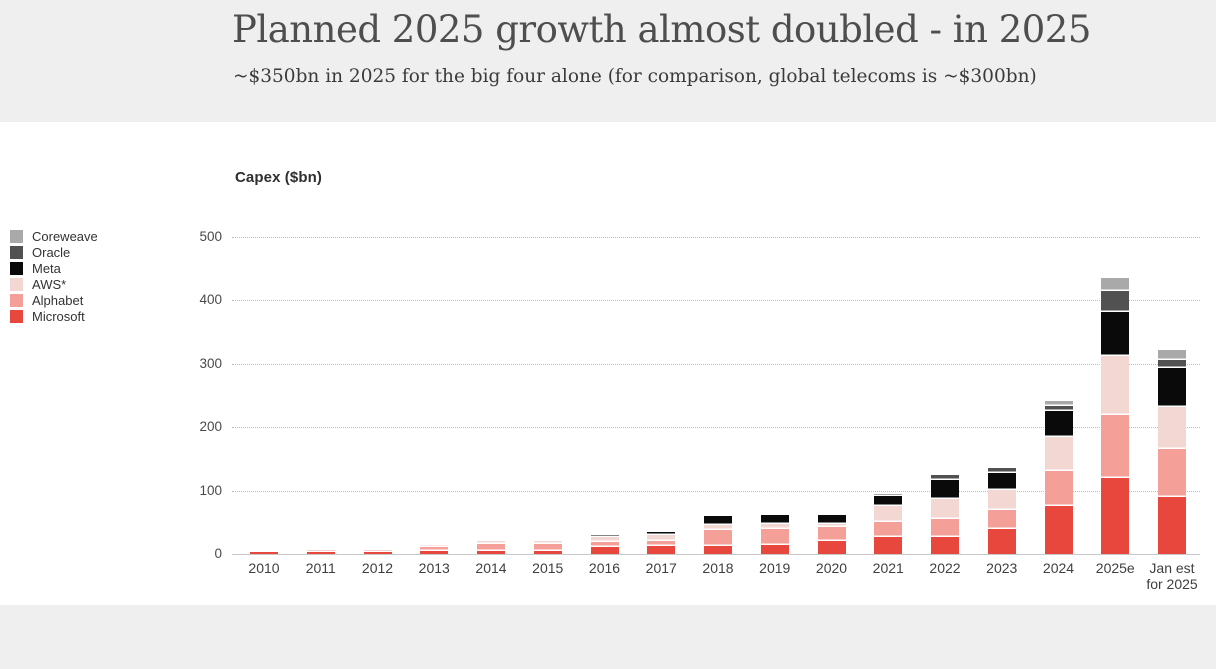 This screenshot has height=669, width=1216. What do you see at coordinates (774, 534) in the screenshot?
I see `bar-2019` at bounding box center [774, 534].